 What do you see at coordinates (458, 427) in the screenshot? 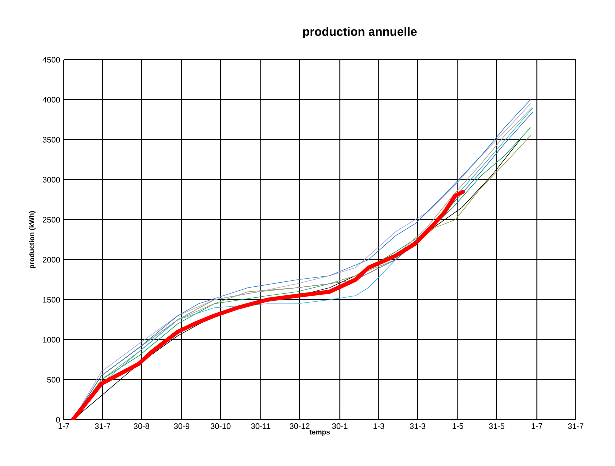
I see `x-tick-label: 1-5` at bounding box center [458, 427].